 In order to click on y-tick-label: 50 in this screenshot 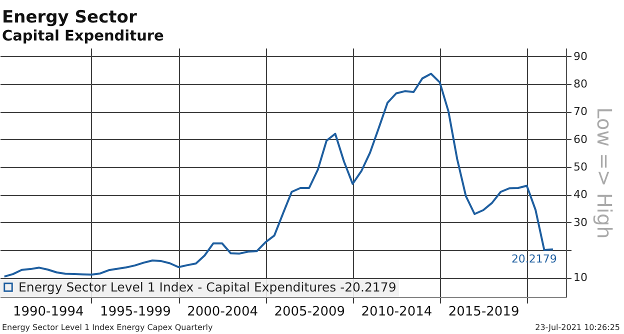, I will do `click(581, 167)`.